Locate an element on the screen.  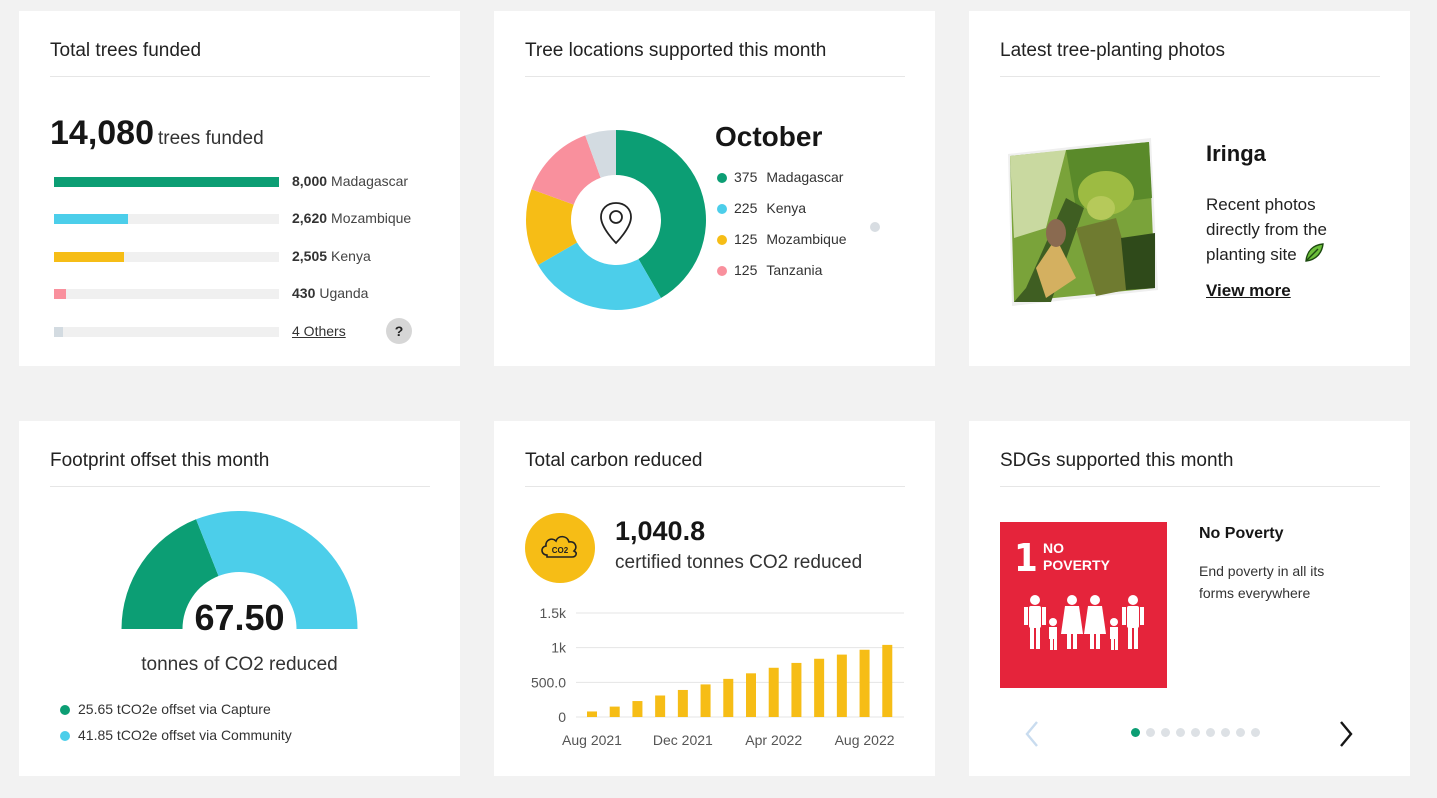
sdg-tile-name: NO POVERTY is located at coordinates (1076, 556).